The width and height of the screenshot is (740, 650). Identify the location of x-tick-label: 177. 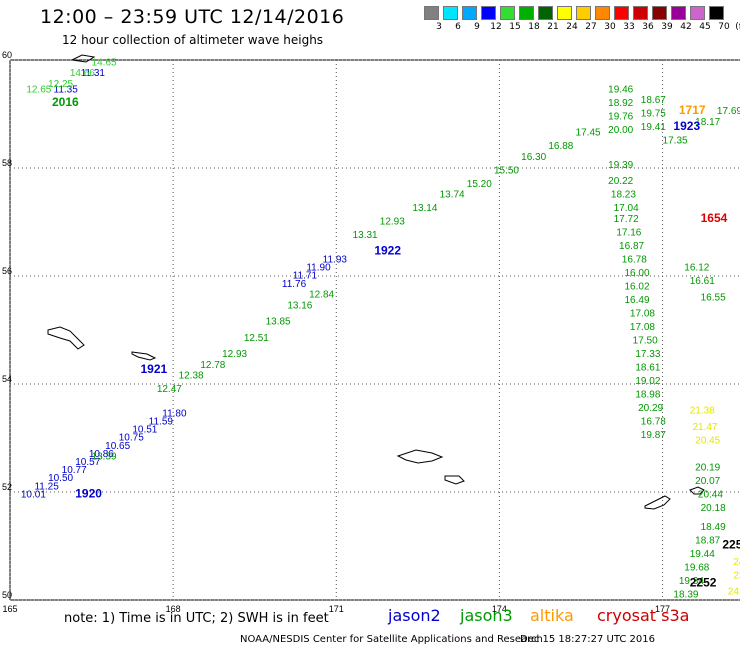
(662, 609).